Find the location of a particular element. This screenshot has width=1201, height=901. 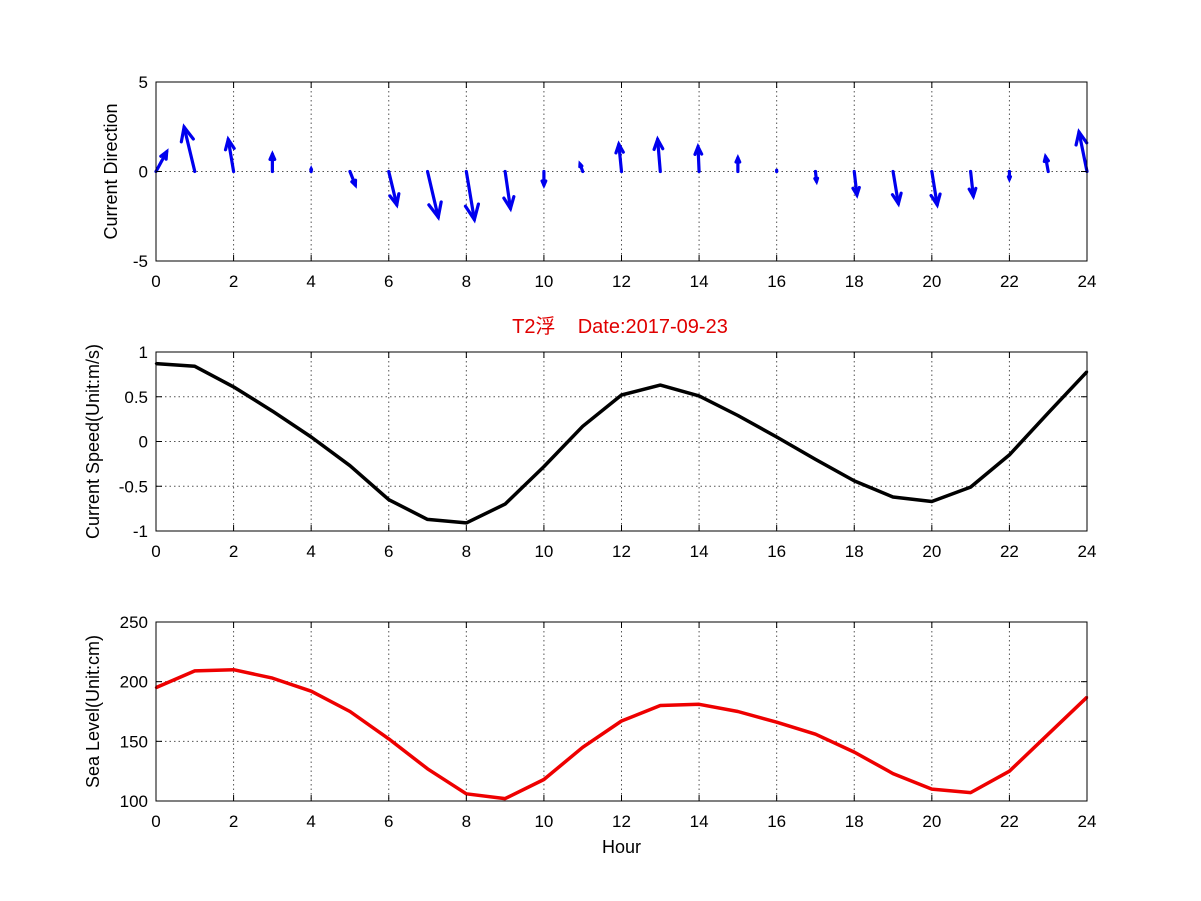

sea-level-ytick-label: 250 is located at coordinates (134, 622).